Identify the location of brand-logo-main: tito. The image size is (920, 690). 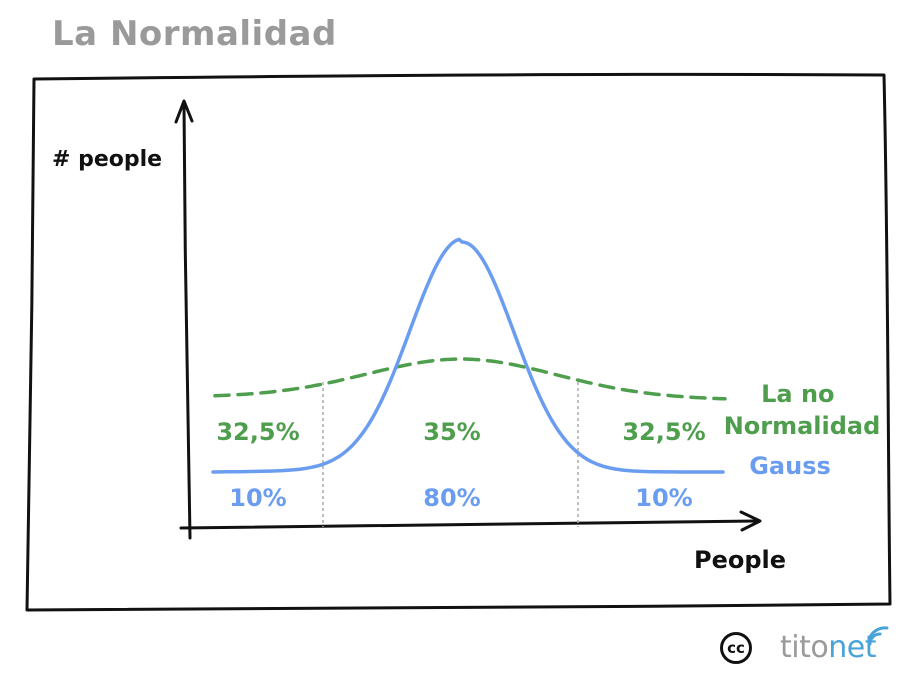
(804, 647).